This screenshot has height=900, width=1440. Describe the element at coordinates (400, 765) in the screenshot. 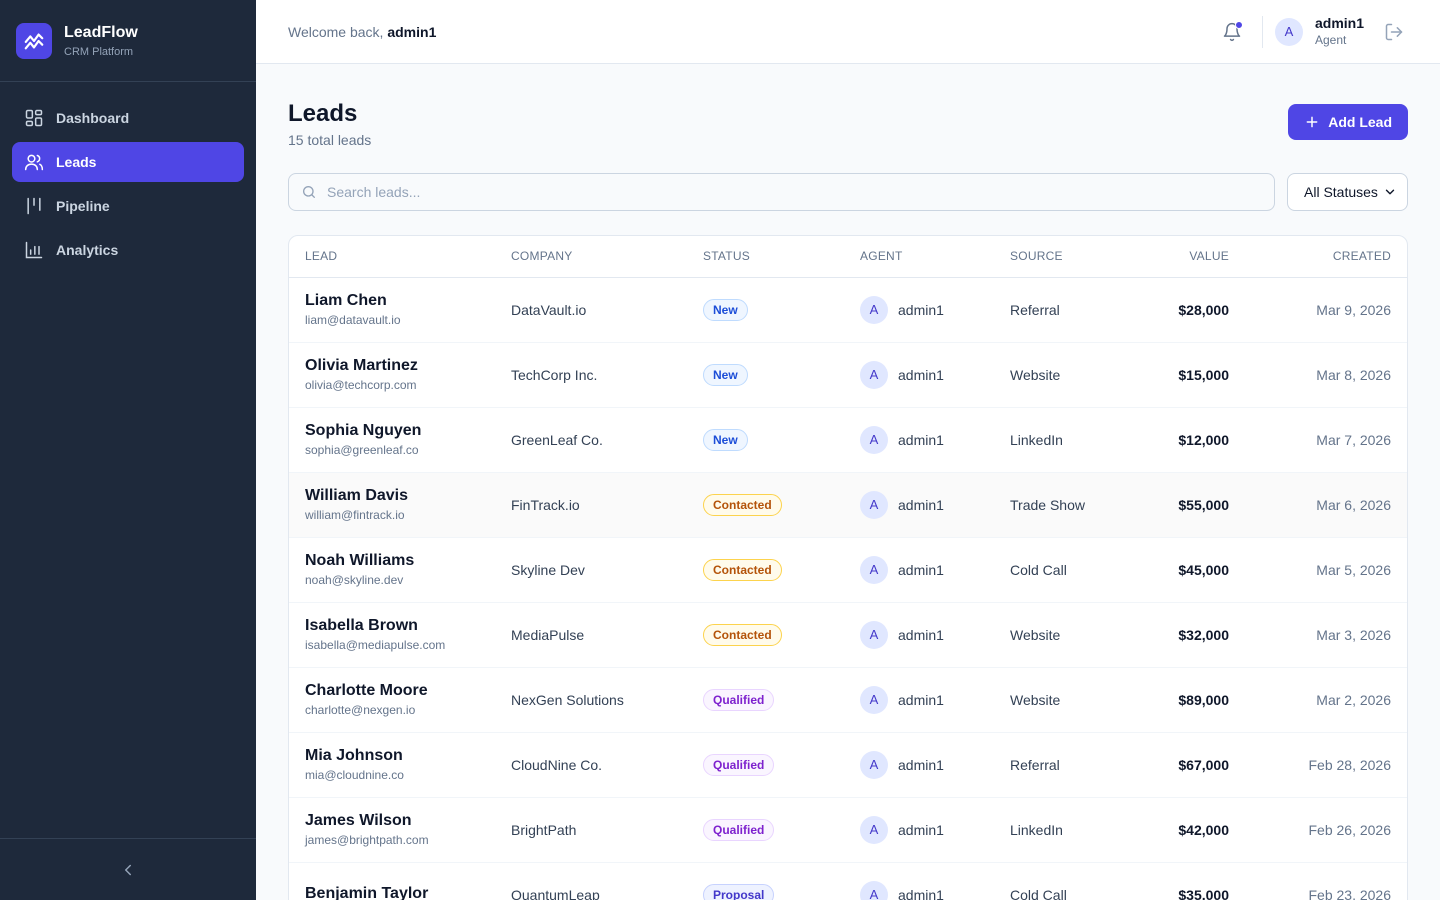

I see `lead-cell: Mia Johnson mia@cloudnine.co` at that location.